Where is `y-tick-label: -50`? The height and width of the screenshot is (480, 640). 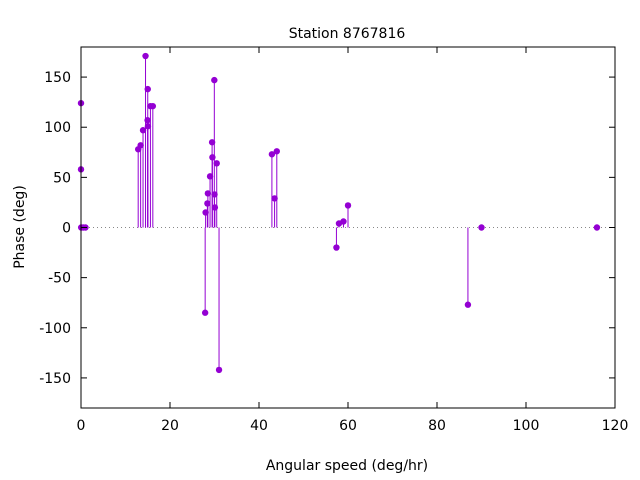
y-tick-label: -50 is located at coordinates (59, 279).